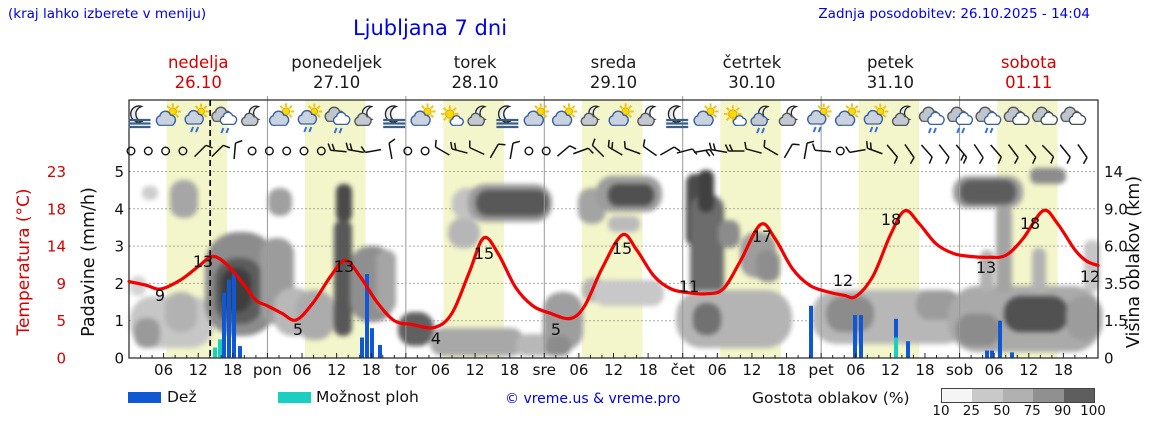 Image resolution: width=1152 pixels, height=443 pixels. I want to click on height-tick: 3.5, so click(1116, 284).